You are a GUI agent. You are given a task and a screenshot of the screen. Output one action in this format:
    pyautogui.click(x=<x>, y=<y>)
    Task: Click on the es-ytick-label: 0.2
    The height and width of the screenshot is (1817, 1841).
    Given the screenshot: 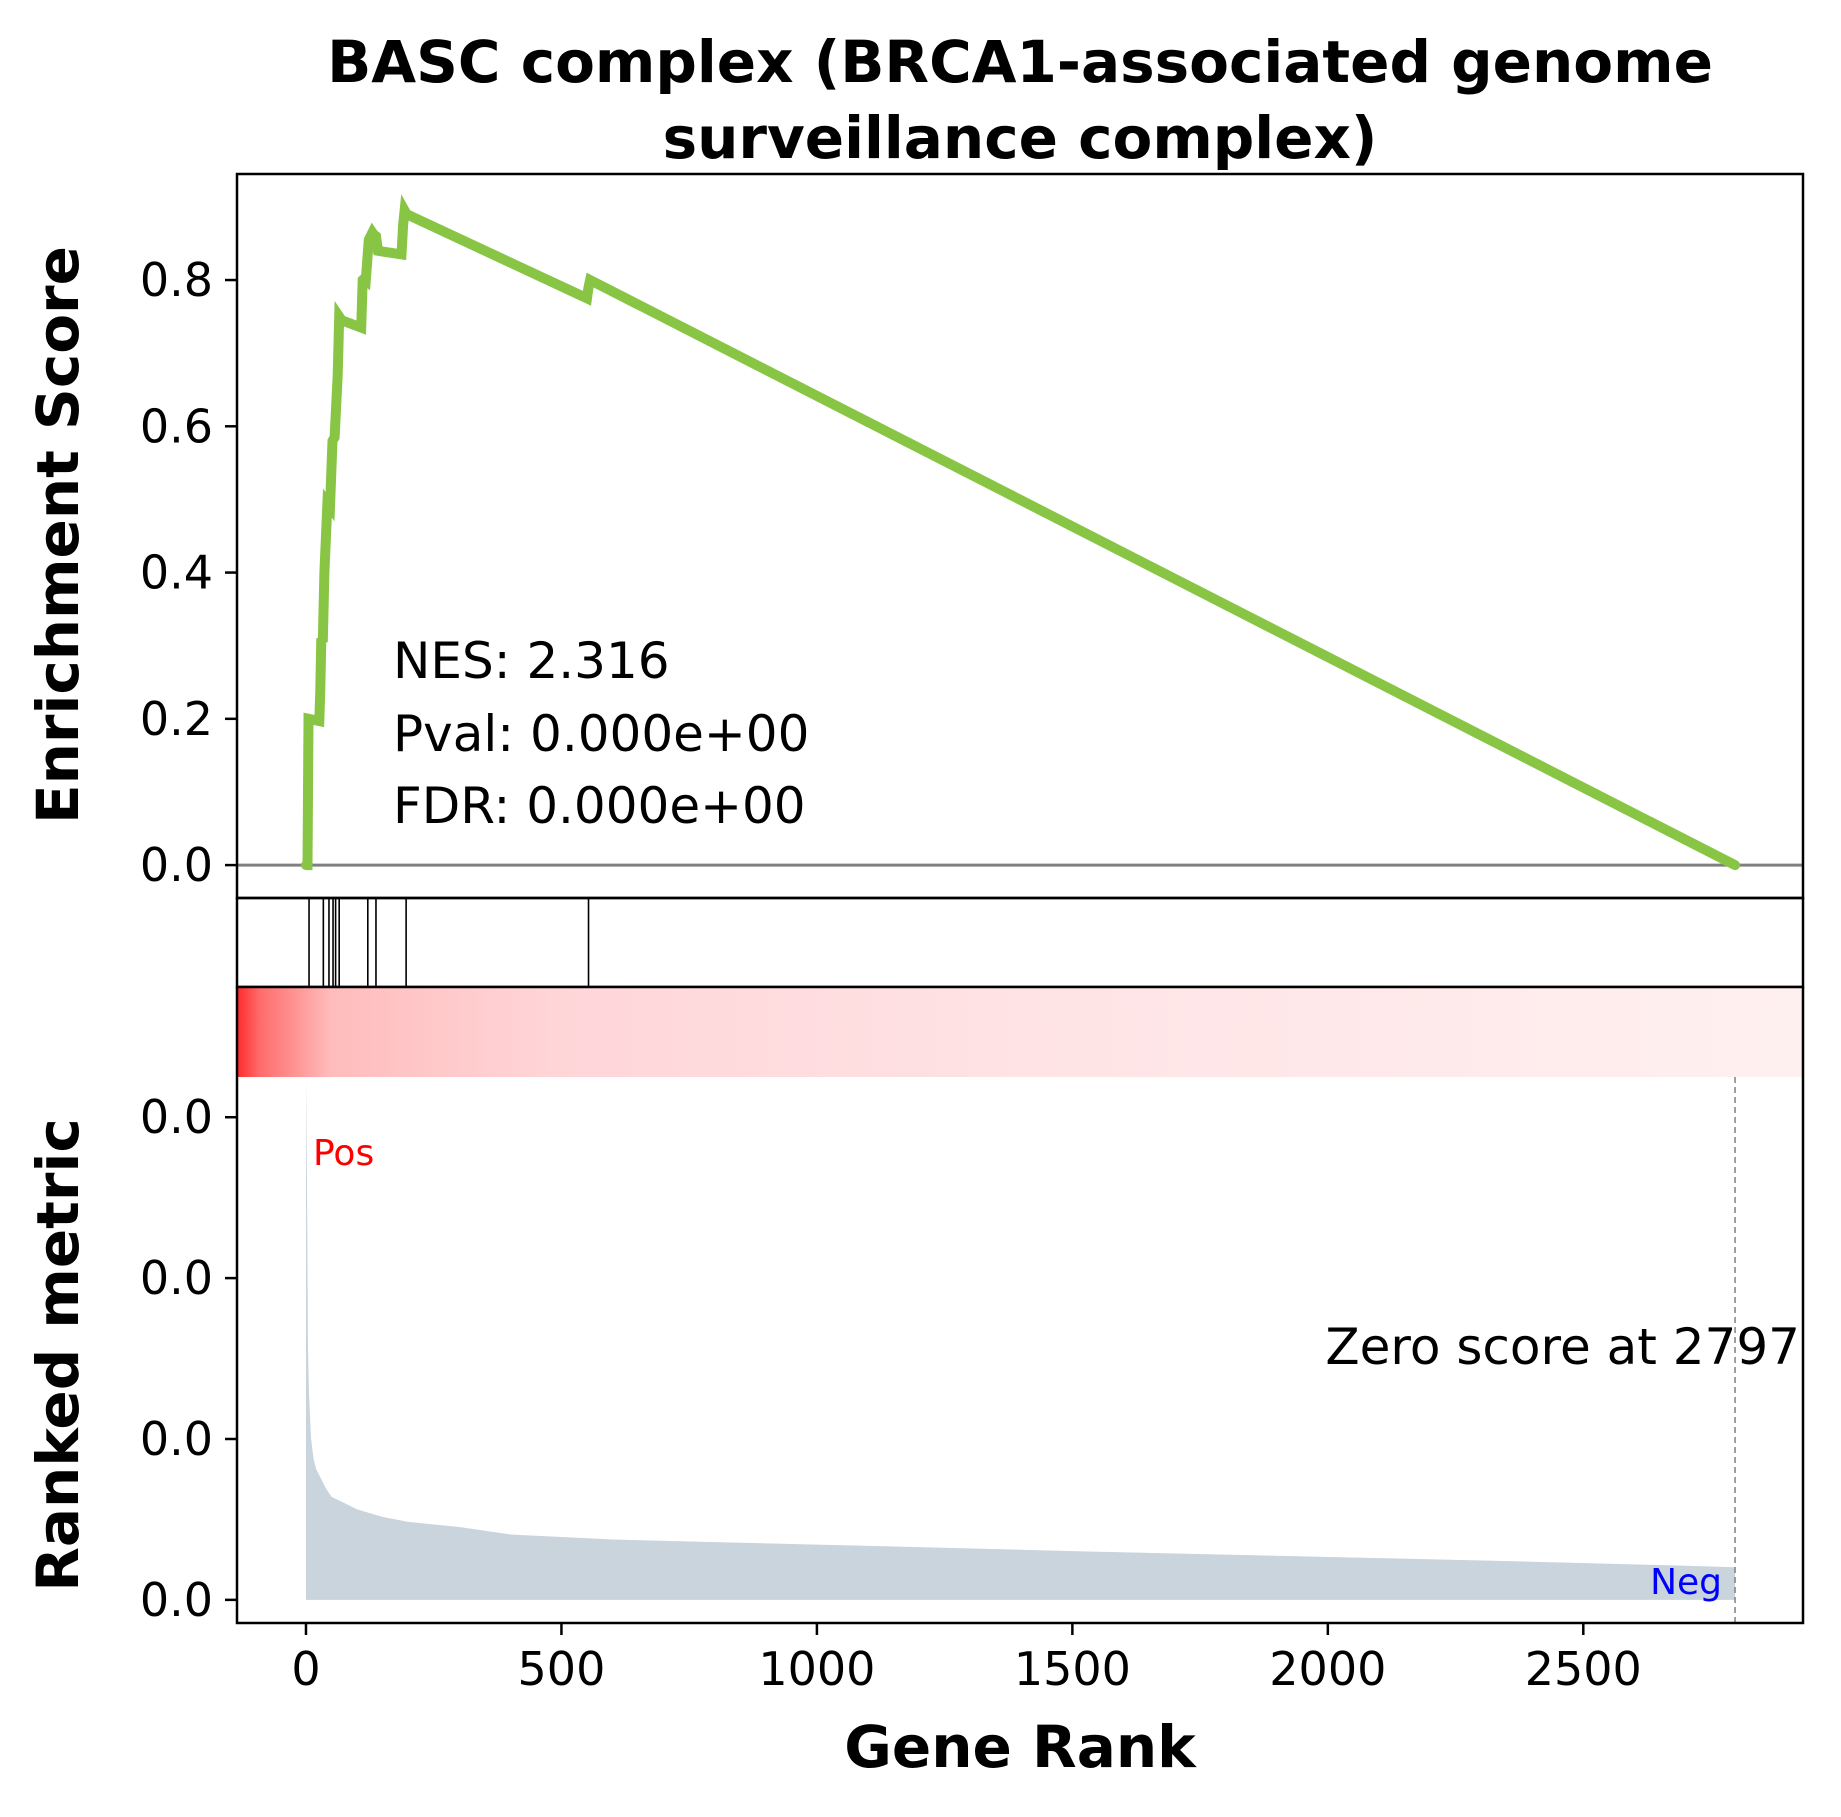 What is the action you would take?
    pyautogui.click(x=176, y=719)
    